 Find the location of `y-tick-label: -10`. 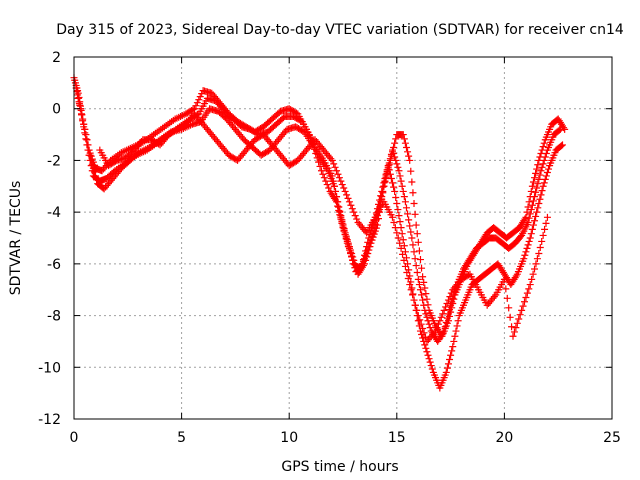

y-tick-label: -10 is located at coordinates (49, 368).